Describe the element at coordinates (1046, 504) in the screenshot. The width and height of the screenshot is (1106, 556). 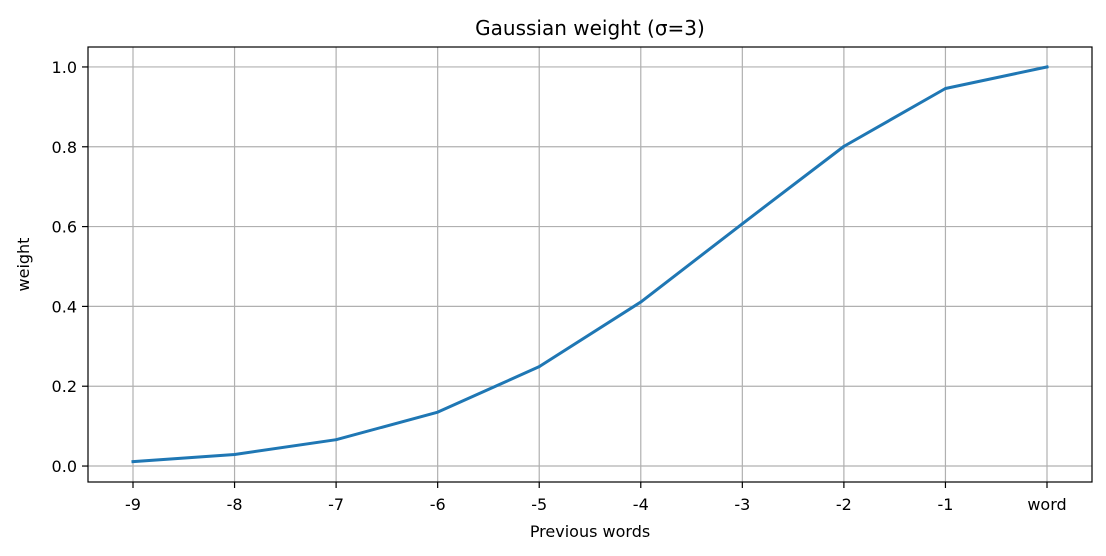
I see `x-tick-label: word` at that location.